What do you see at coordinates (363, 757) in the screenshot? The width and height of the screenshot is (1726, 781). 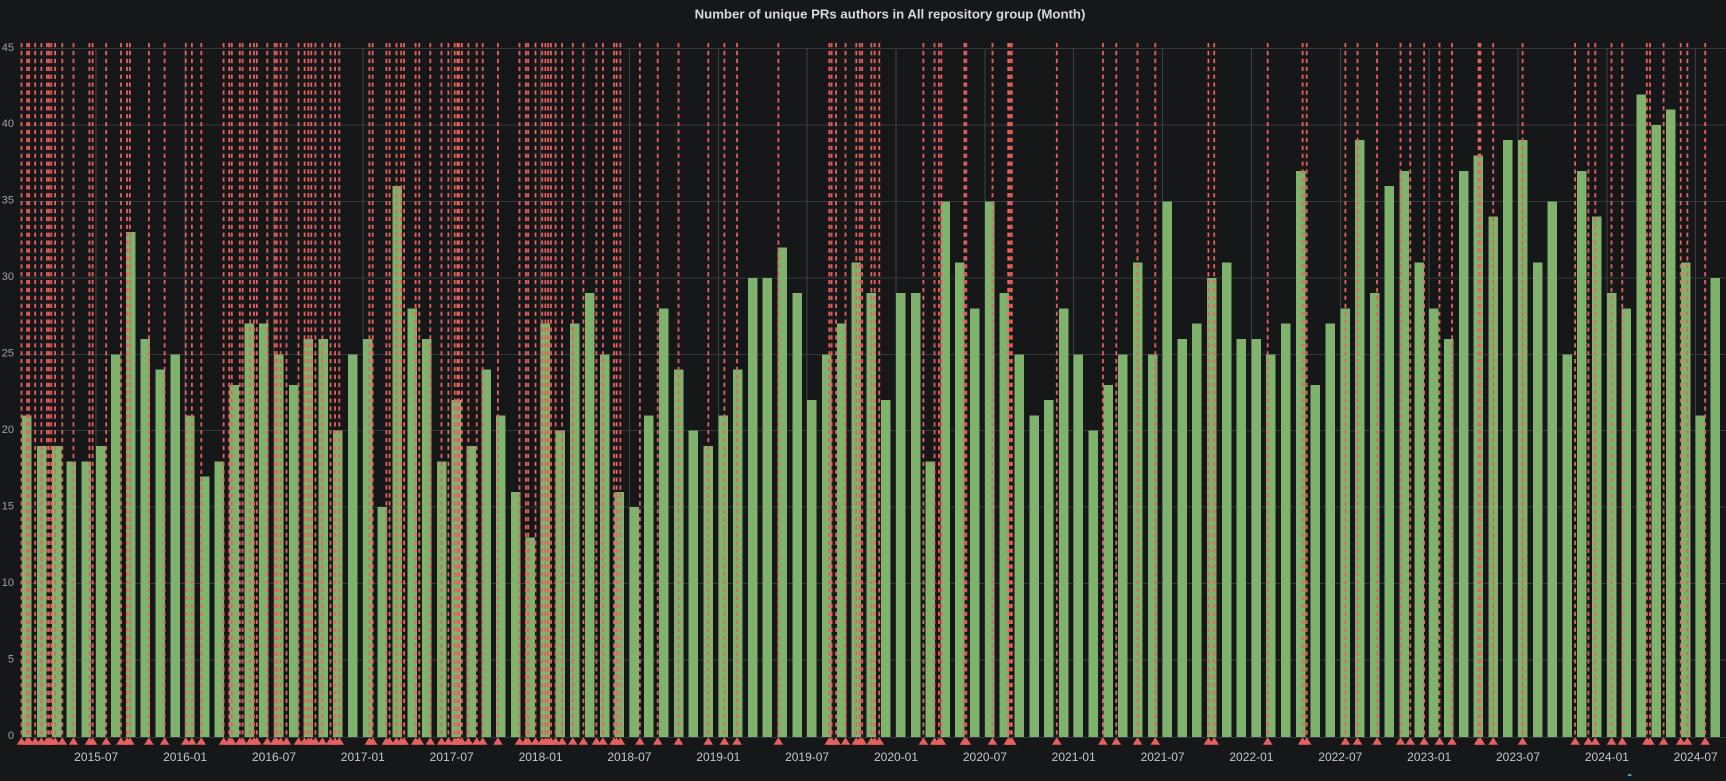 I see `svg-text: 2017-01` at bounding box center [363, 757].